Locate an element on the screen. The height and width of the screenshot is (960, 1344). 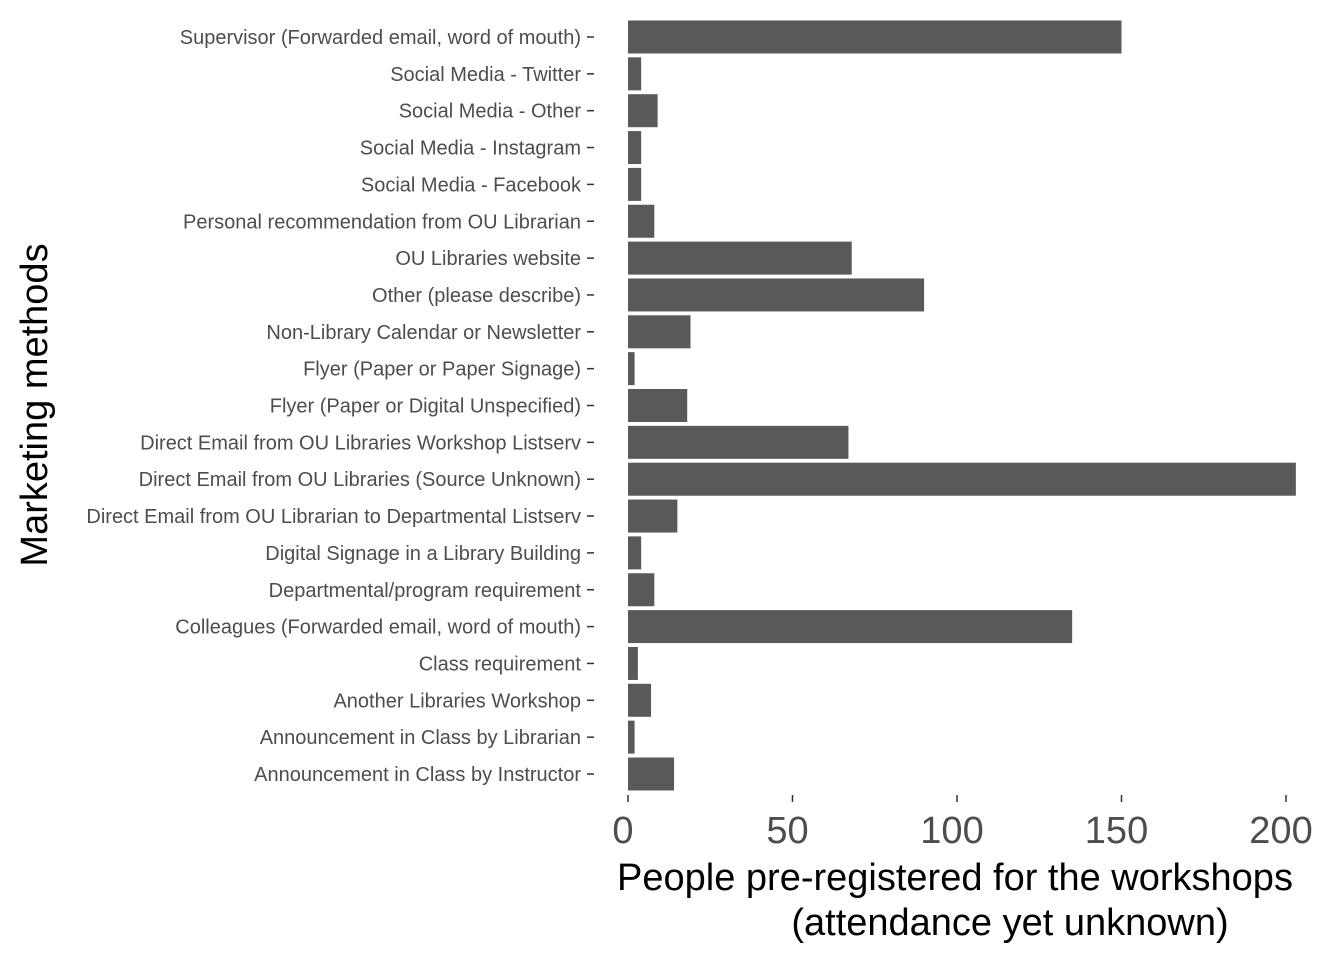
bar-supervisor-forwarded-email-word-of-mouth is located at coordinates (875, 37).